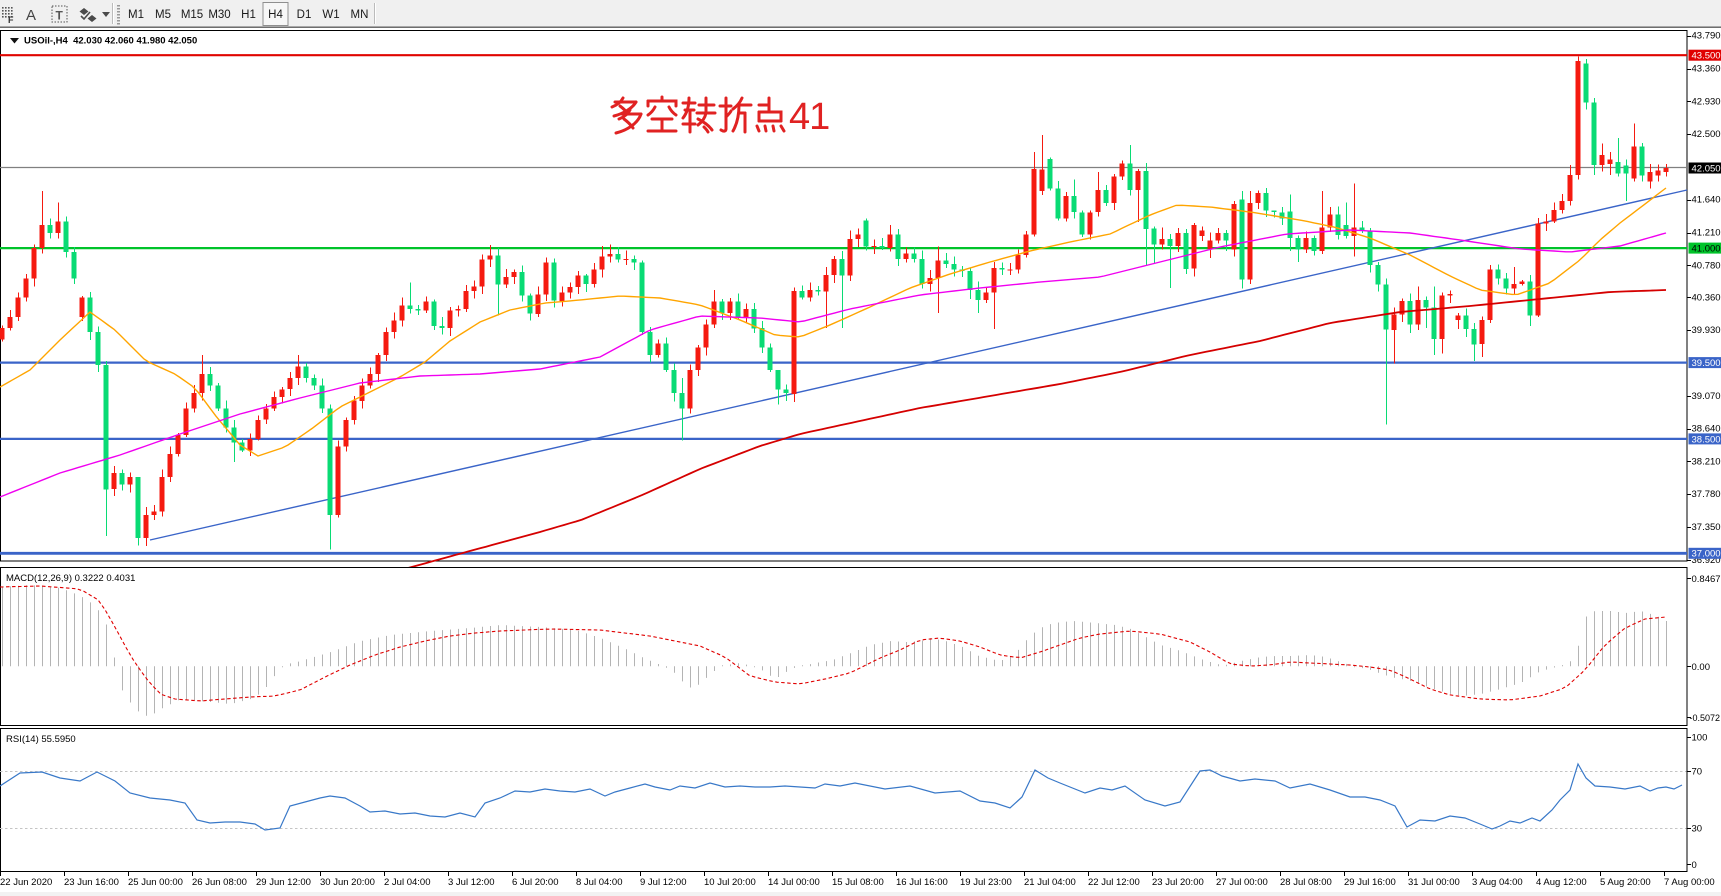 This screenshot has height=896, width=1721. What do you see at coordinates (248, 15) in the screenshot?
I see `svg-text: H1` at bounding box center [248, 15].